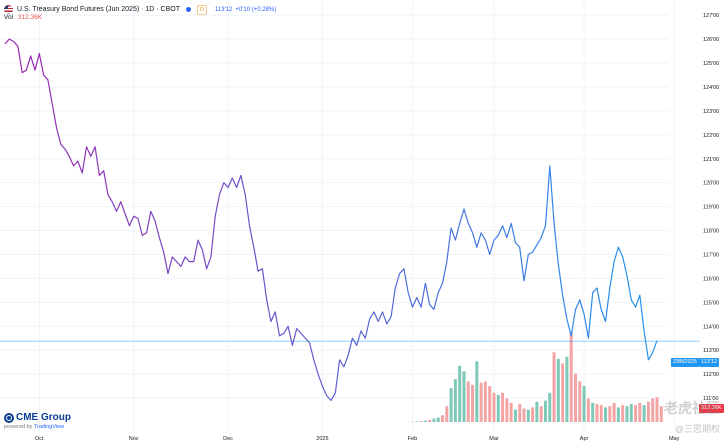 The height and width of the screenshot is (448, 726). What do you see at coordinates (711, 327) in the screenshot?
I see `y-tick-label: 114'00` at bounding box center [711, 327].